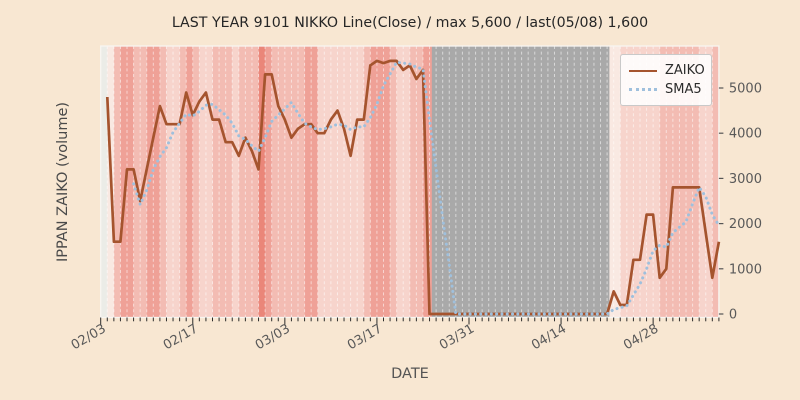  What do you see at coordinates (181, 337) in the screenshot?
I see `x-tick-label: 02/17` at bounding box center [181, 337].